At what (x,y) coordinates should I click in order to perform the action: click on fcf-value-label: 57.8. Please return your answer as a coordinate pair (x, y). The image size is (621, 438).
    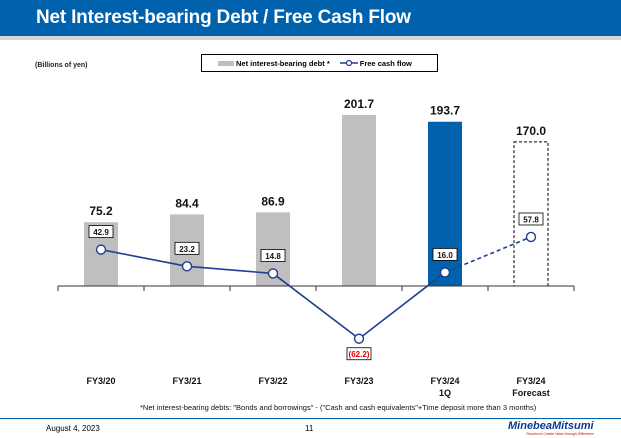
    Looking at the image, I should click on (531, 219).